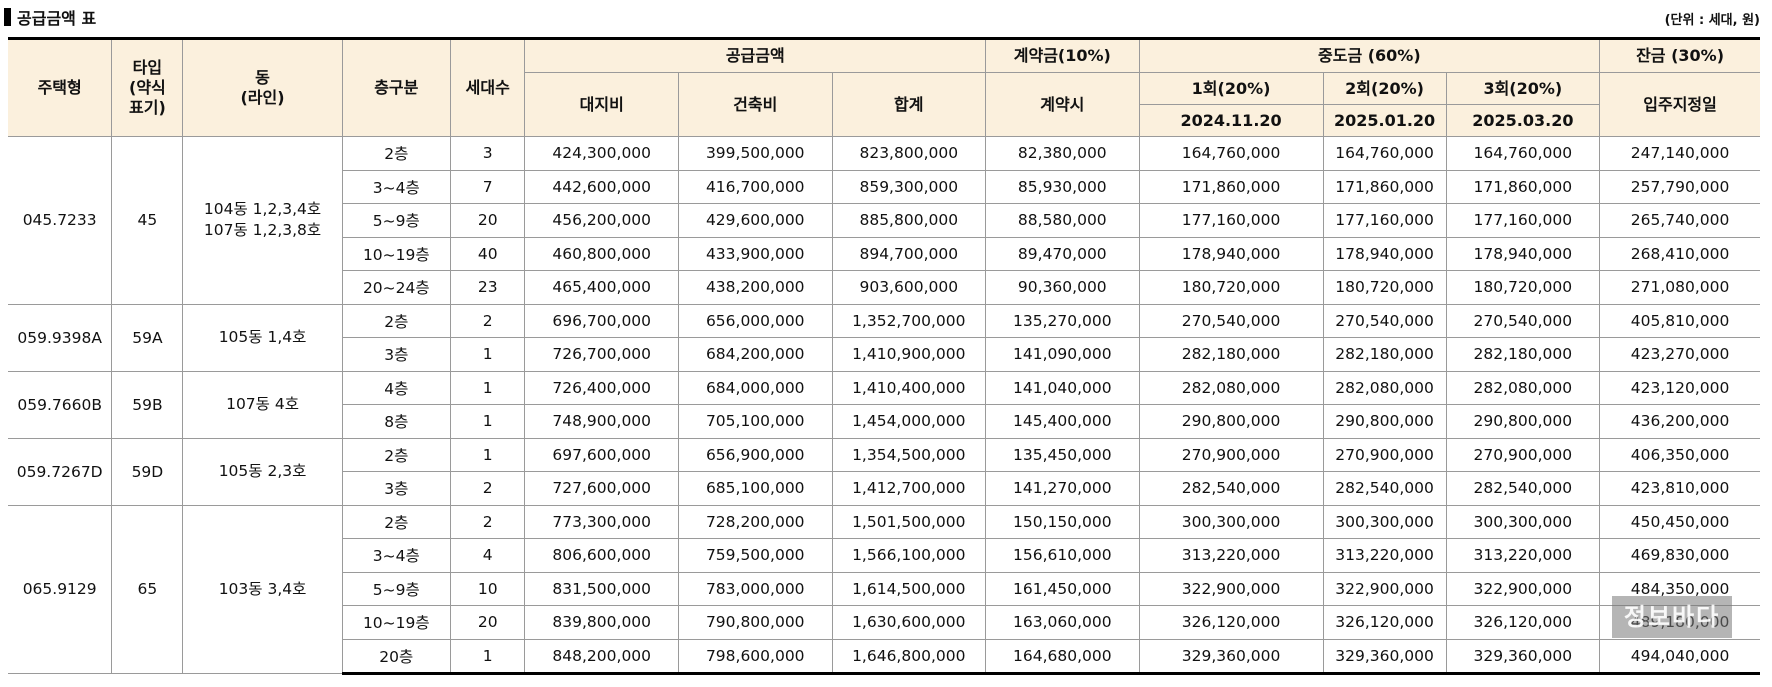 This screenshot has width=1772, height=687. Describe the element at coordinates (1679, 104) in the screenshot. I see `header-balance-sub: 입주지정일` at that location.